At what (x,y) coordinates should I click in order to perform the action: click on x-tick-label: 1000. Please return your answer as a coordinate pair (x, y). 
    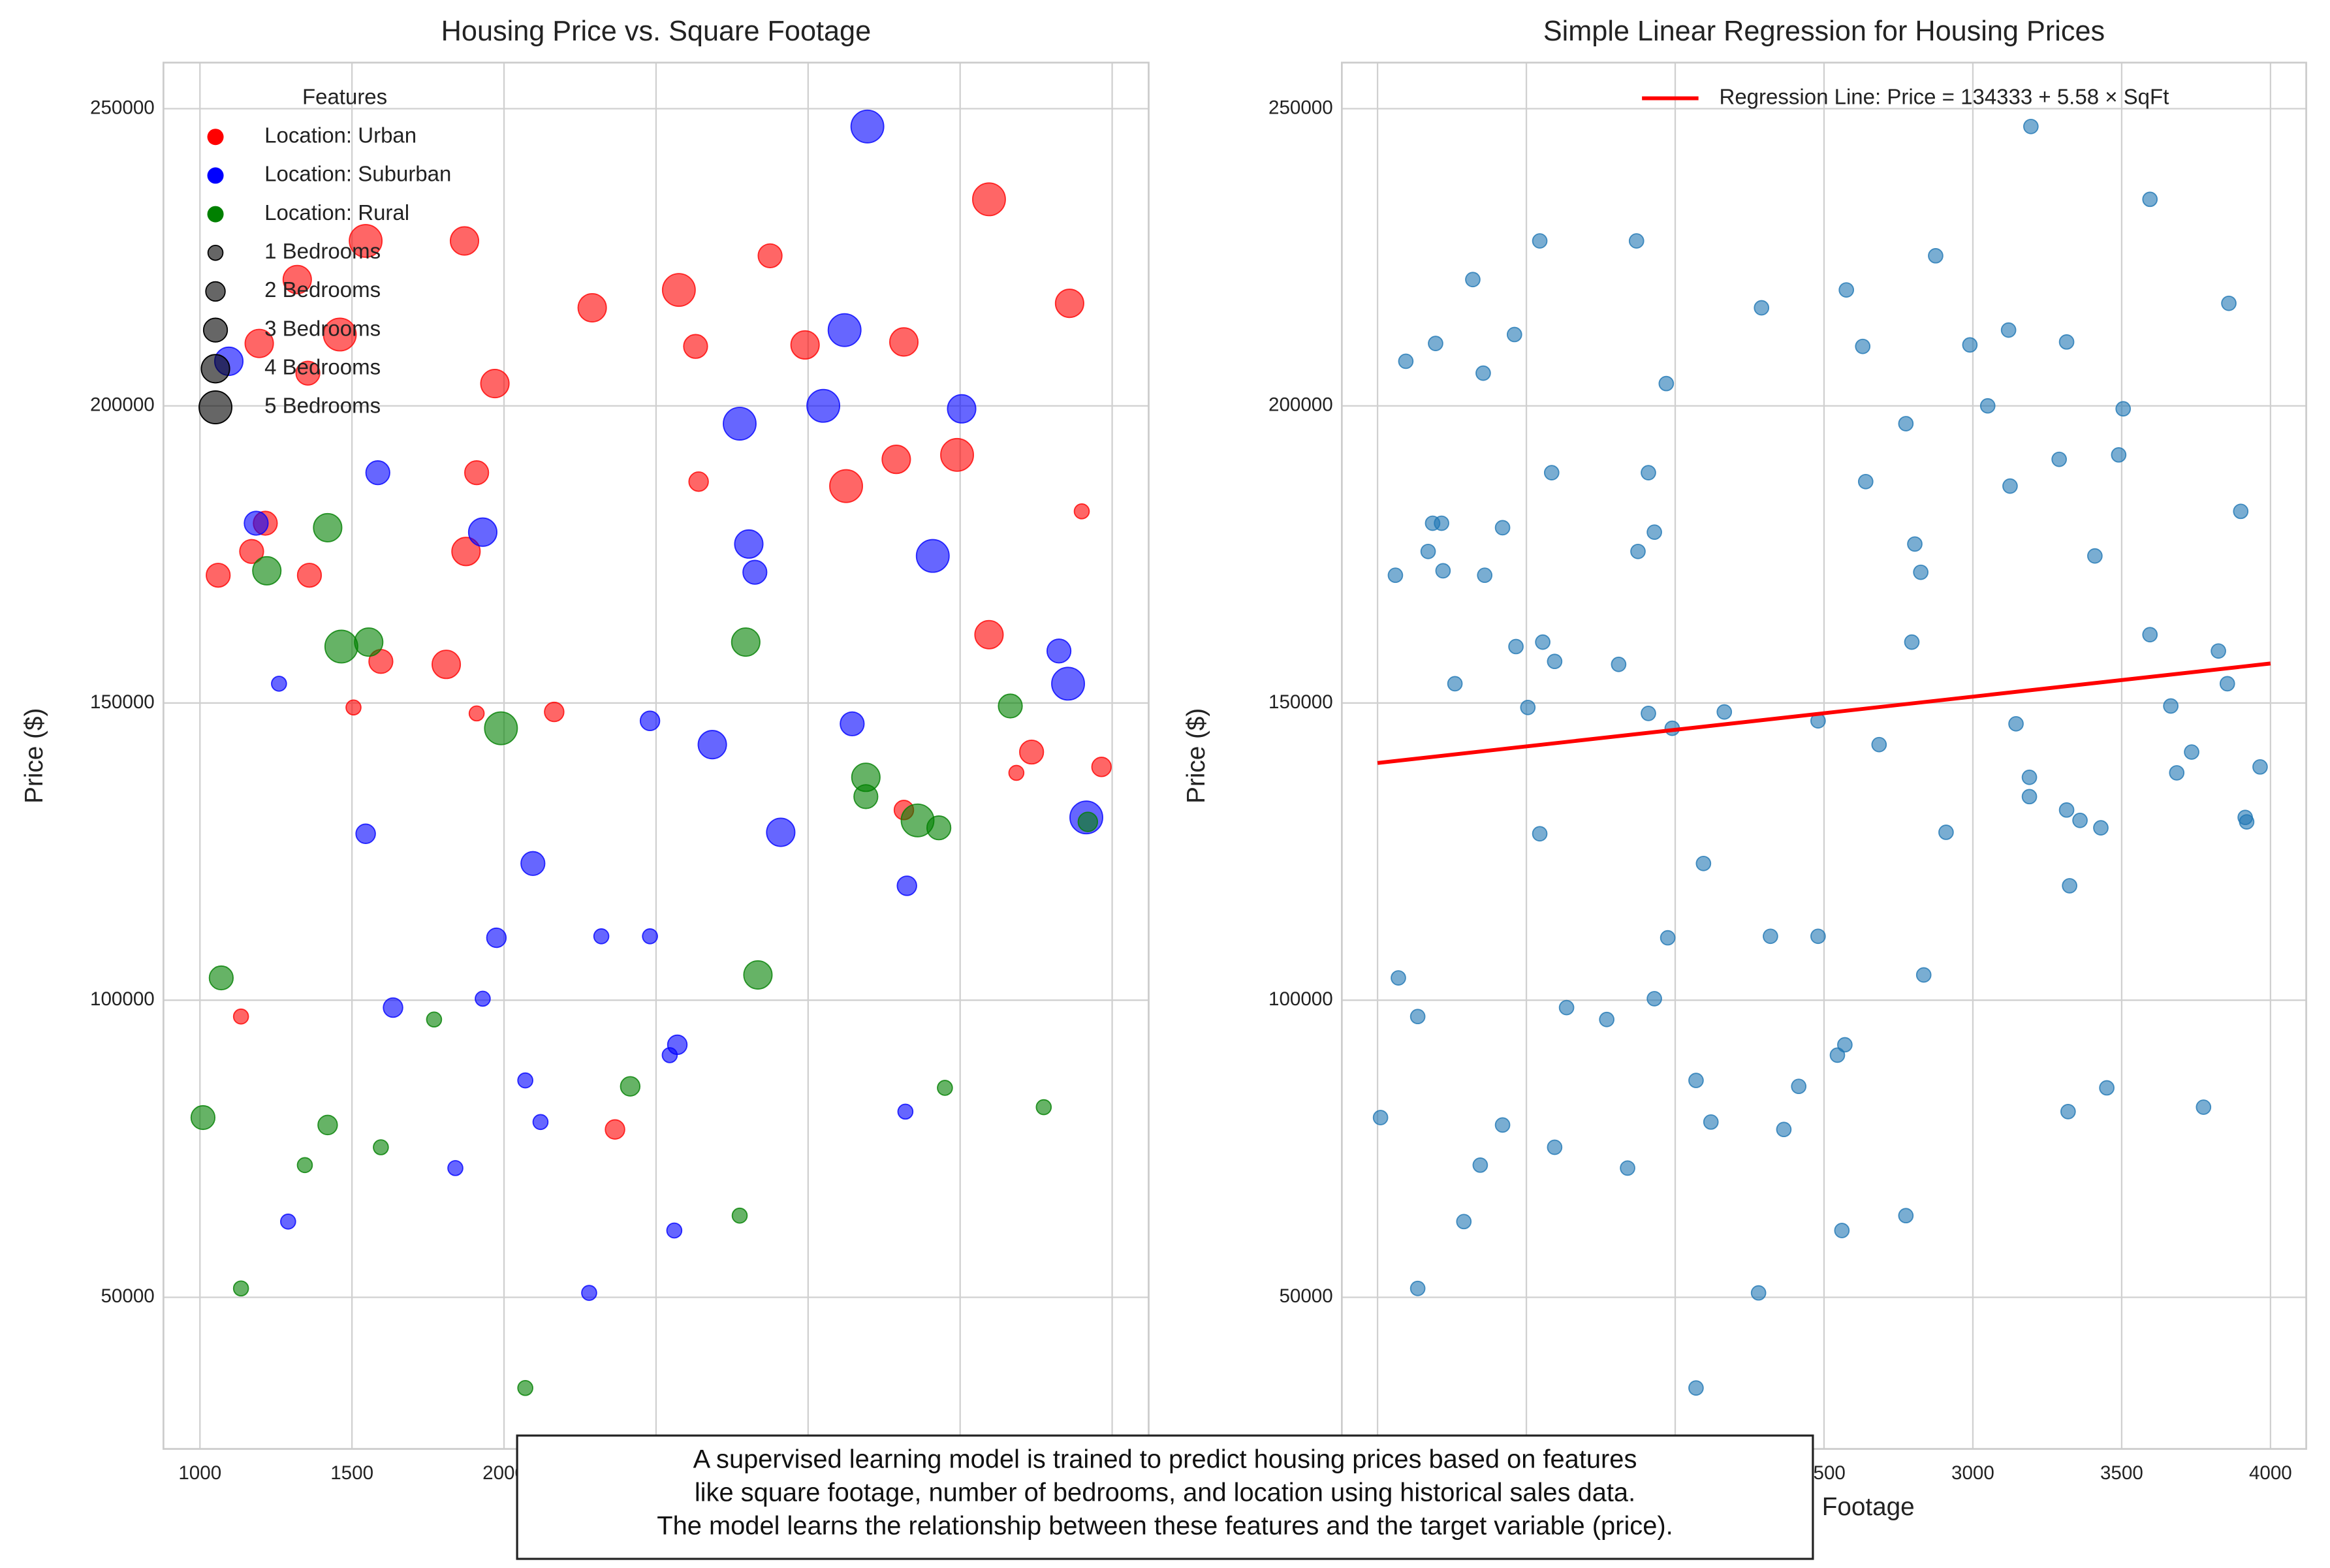
    Looking at the image, I should click on (200, 1473).